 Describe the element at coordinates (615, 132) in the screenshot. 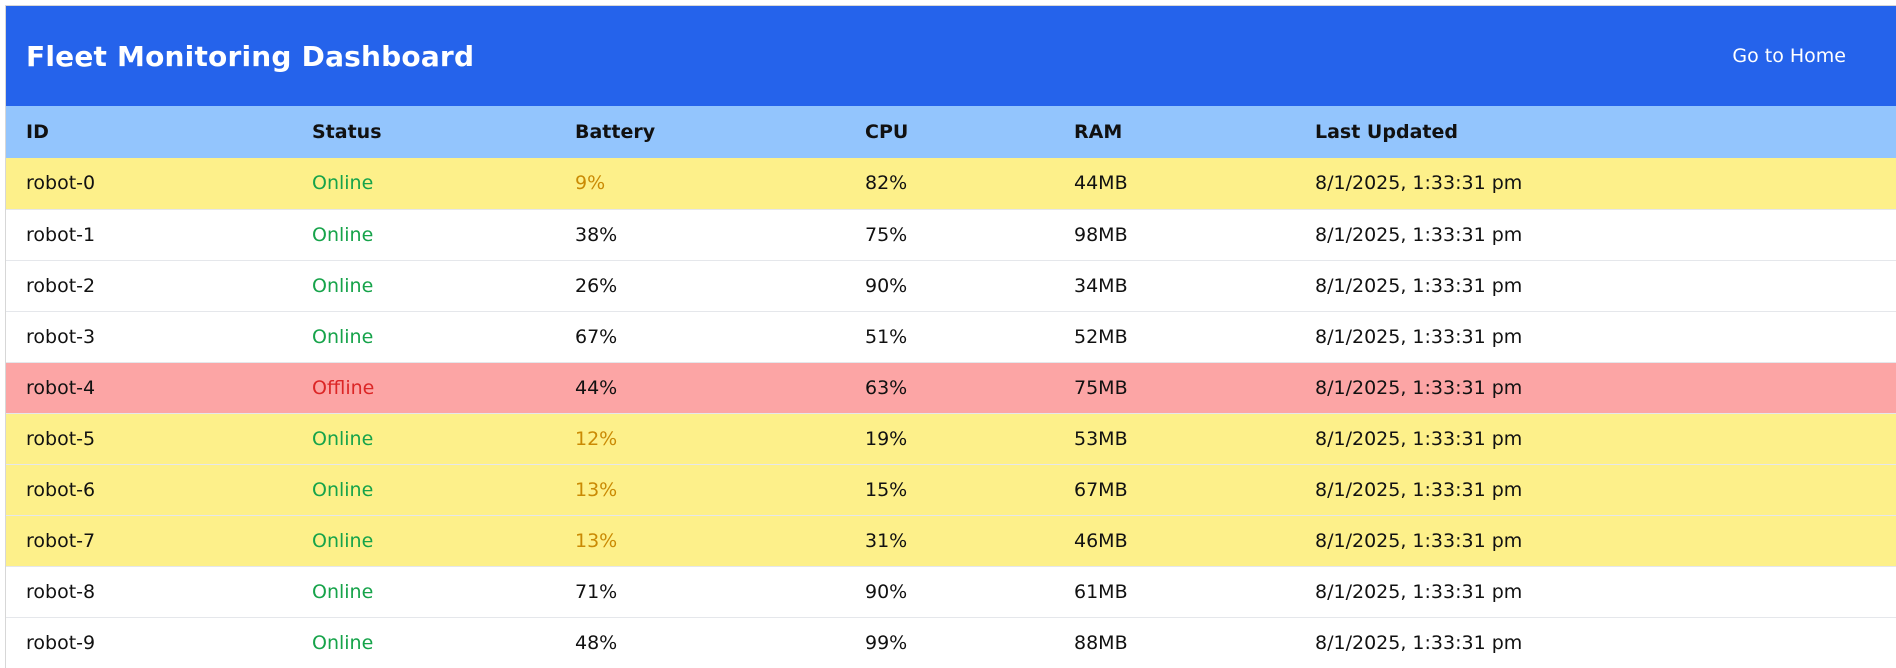

I see `column-header-battery: Battery` at that location.